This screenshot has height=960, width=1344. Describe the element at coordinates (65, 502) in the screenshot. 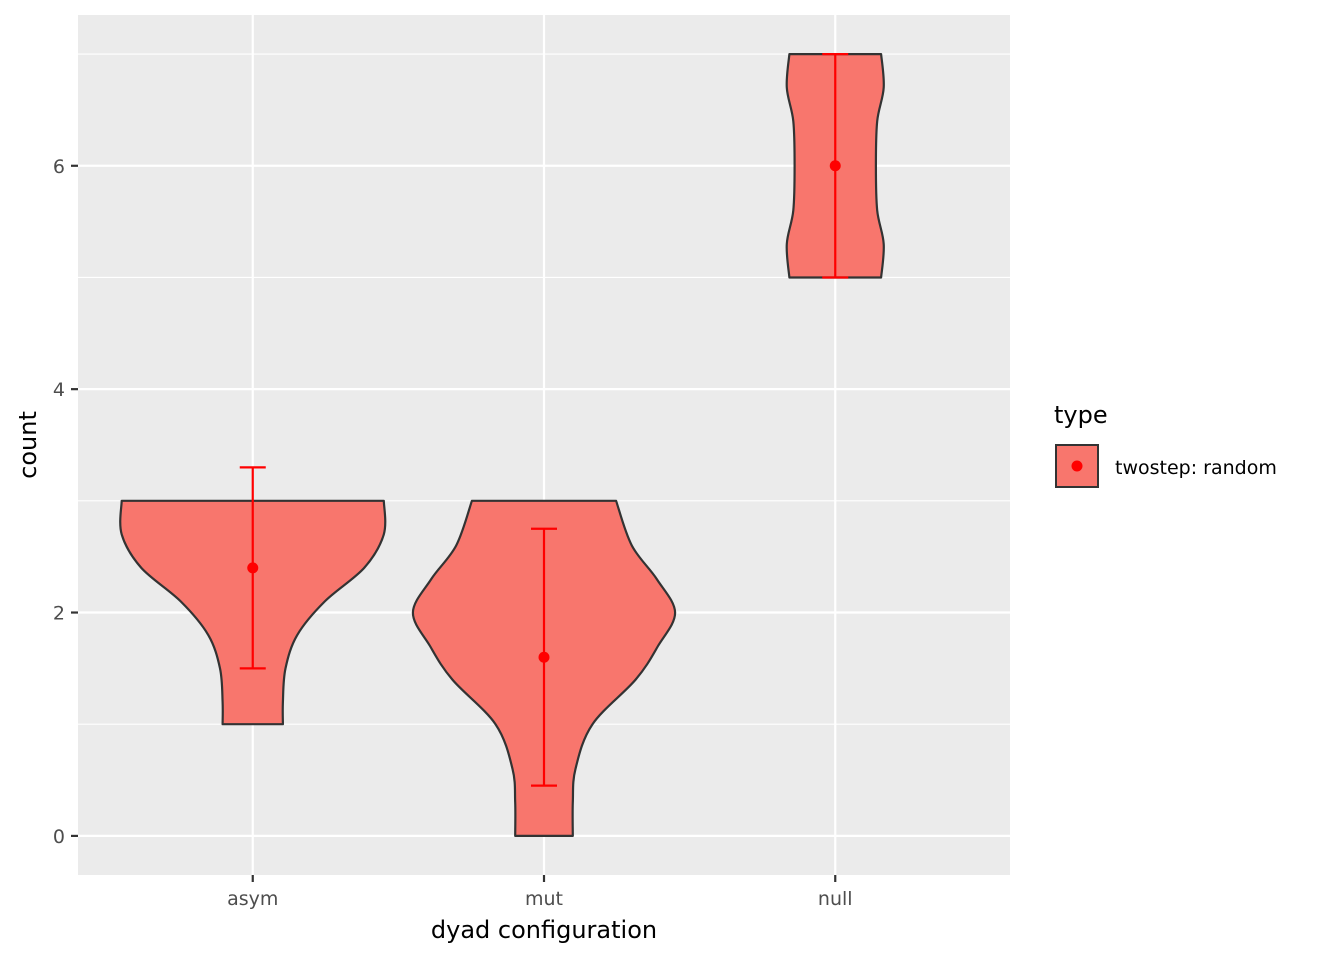

I see `y-axis: 0 2 4 6` at that location.